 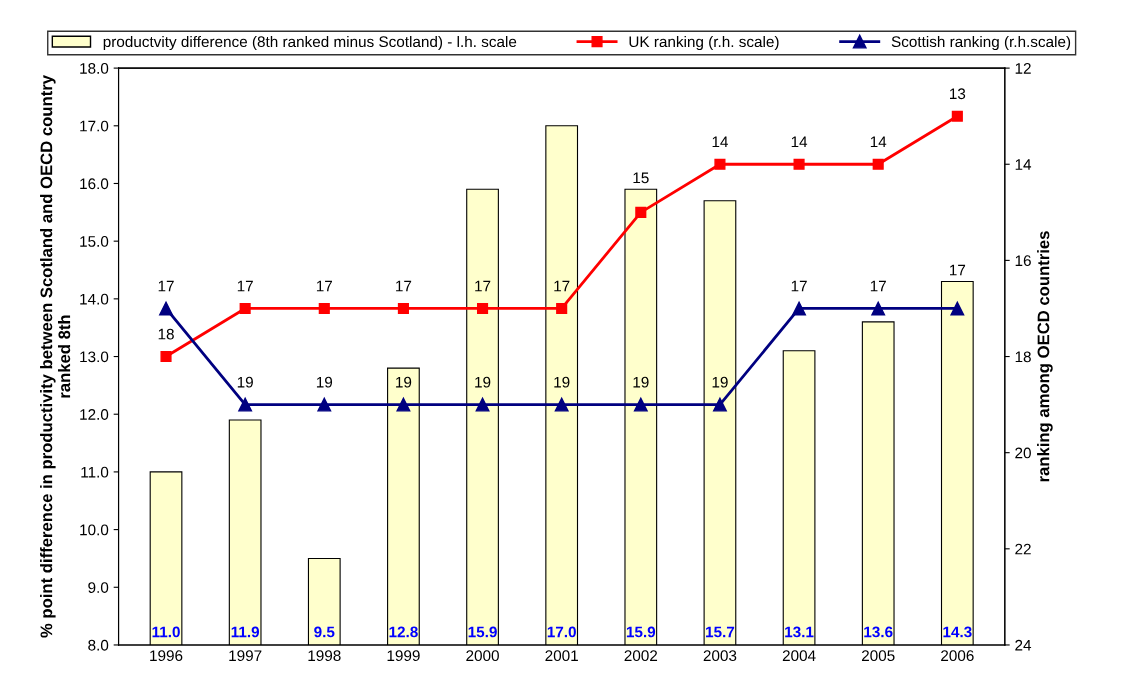 I want to click on data-label: 13.6, so click(x=878, y=632).